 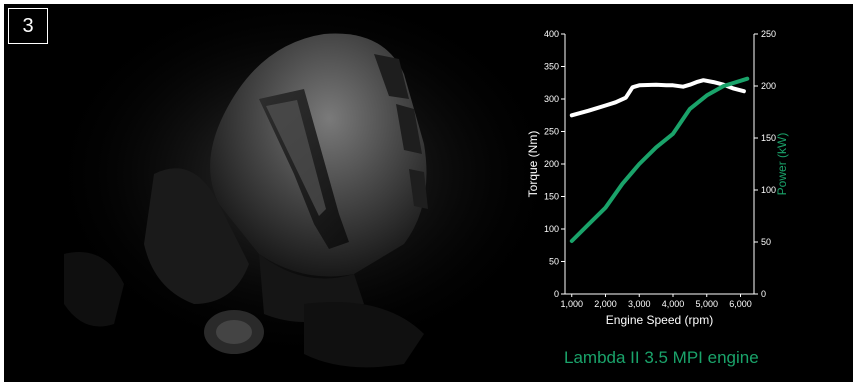 What do you see at coordinates (740, 304) in the screenshot?
I see `x-tick-label: 6,000` at bounding box center [740, 304].